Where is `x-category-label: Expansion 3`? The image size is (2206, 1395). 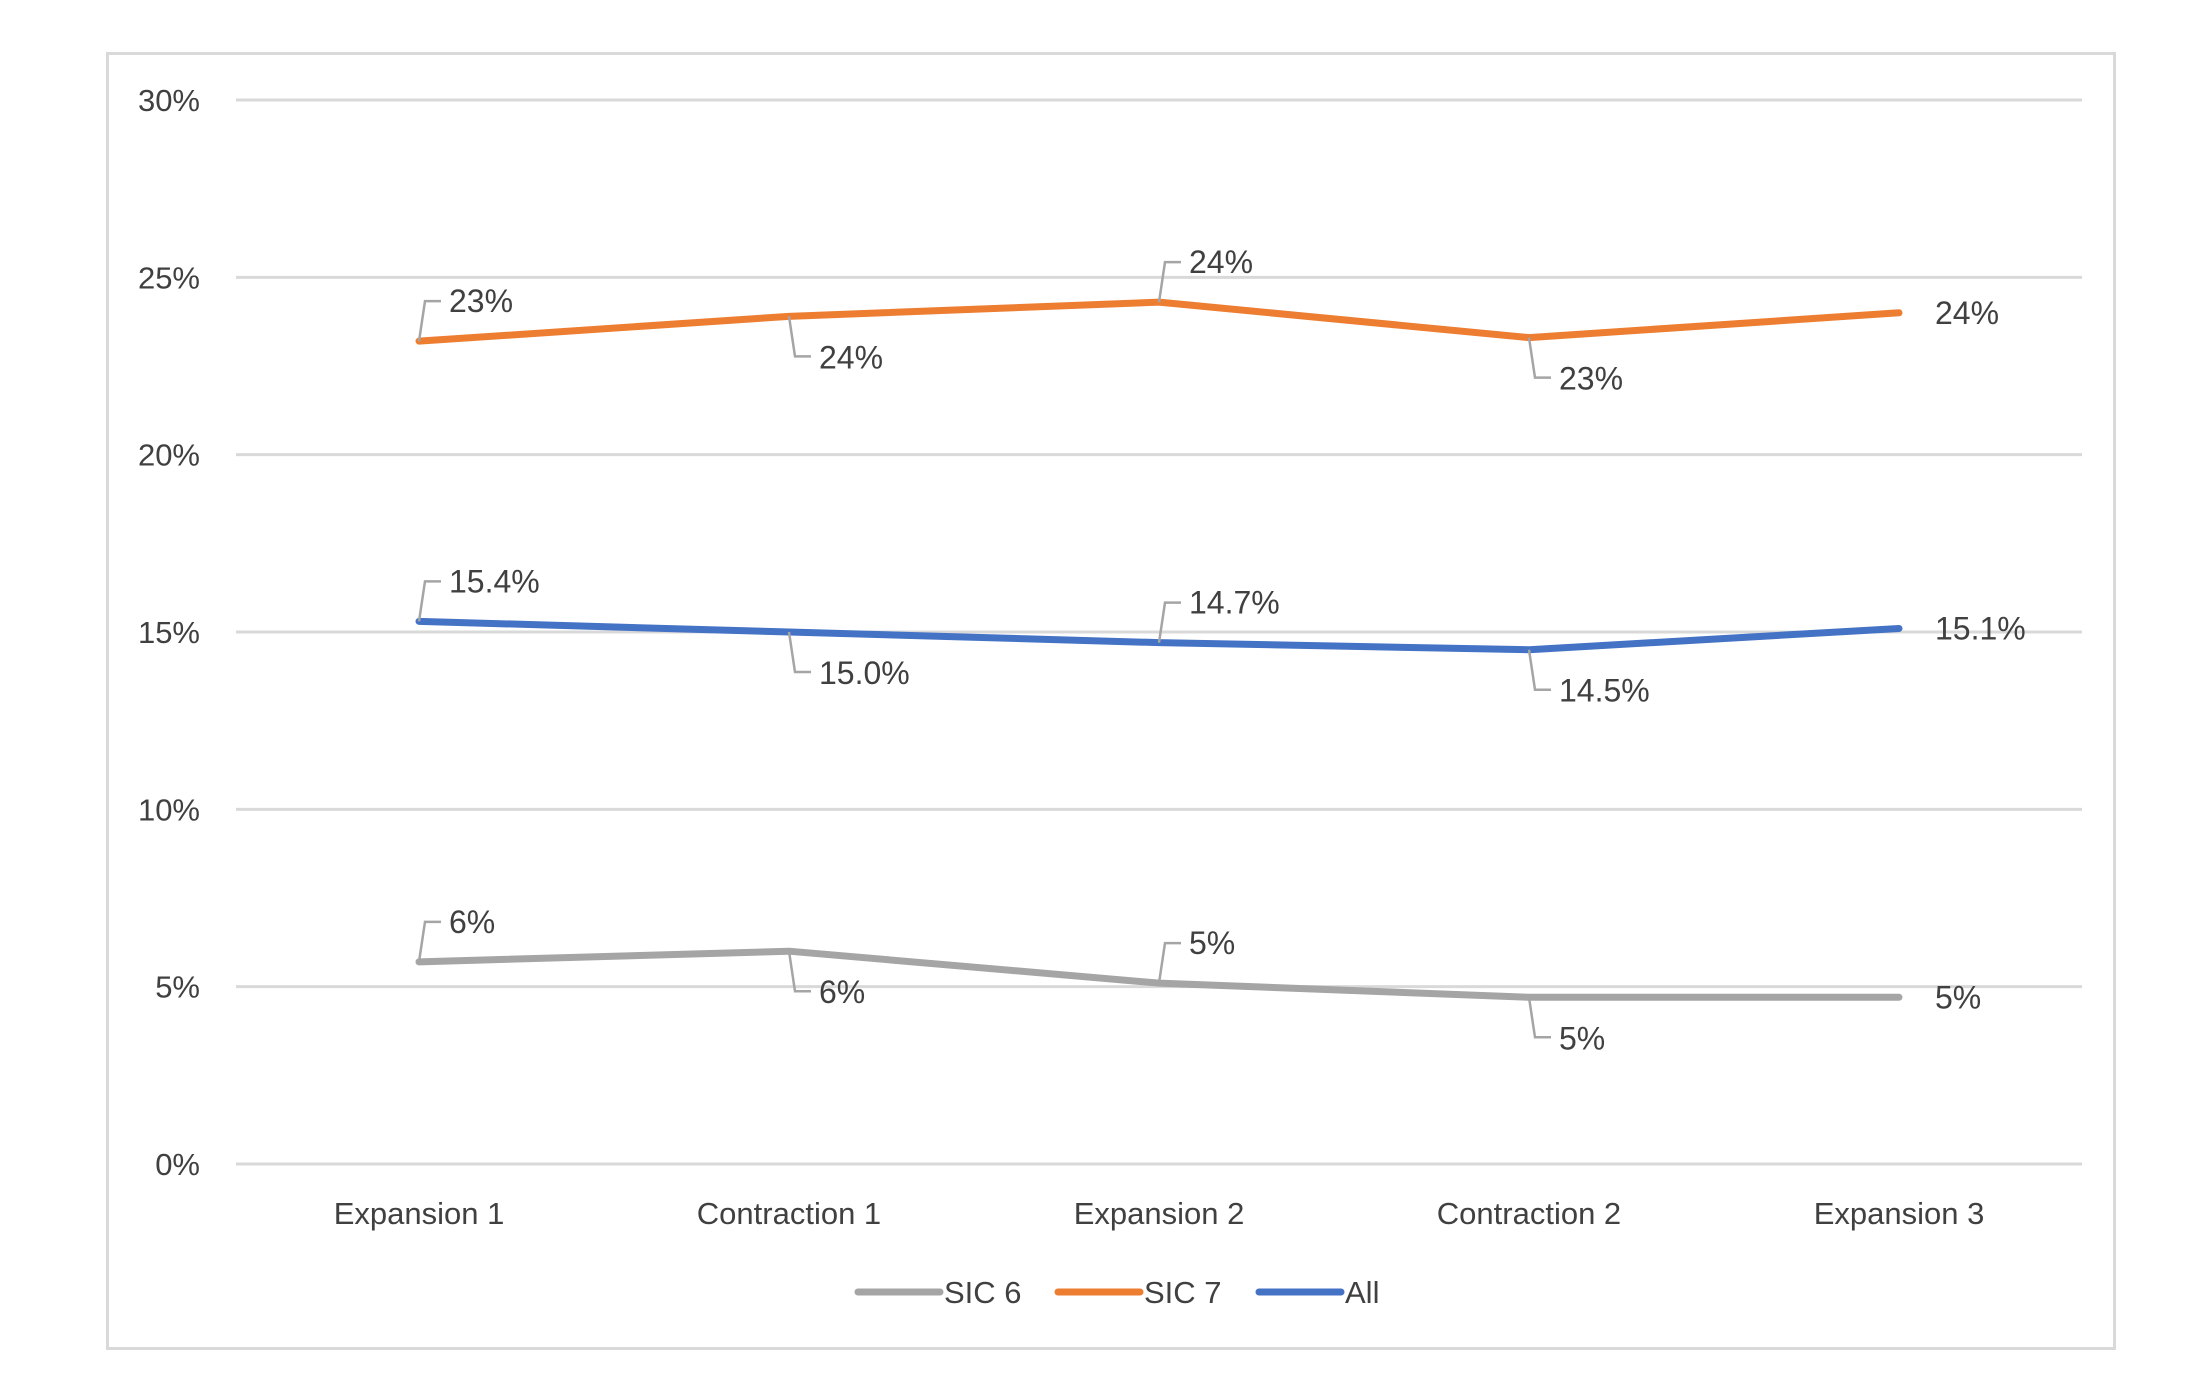 x-category-label: Expansion 3 is located at coordinates (1899, 1213).